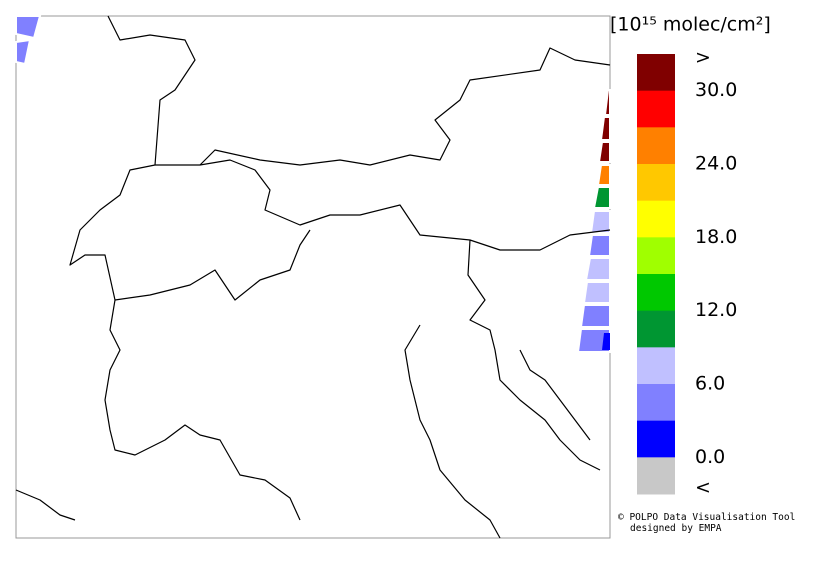  What do you see at coordinates (706, 517) in the screenshot?
I see `credit-line: © POLPO Data Visualisation Tool` at bounding box center [706, 517].